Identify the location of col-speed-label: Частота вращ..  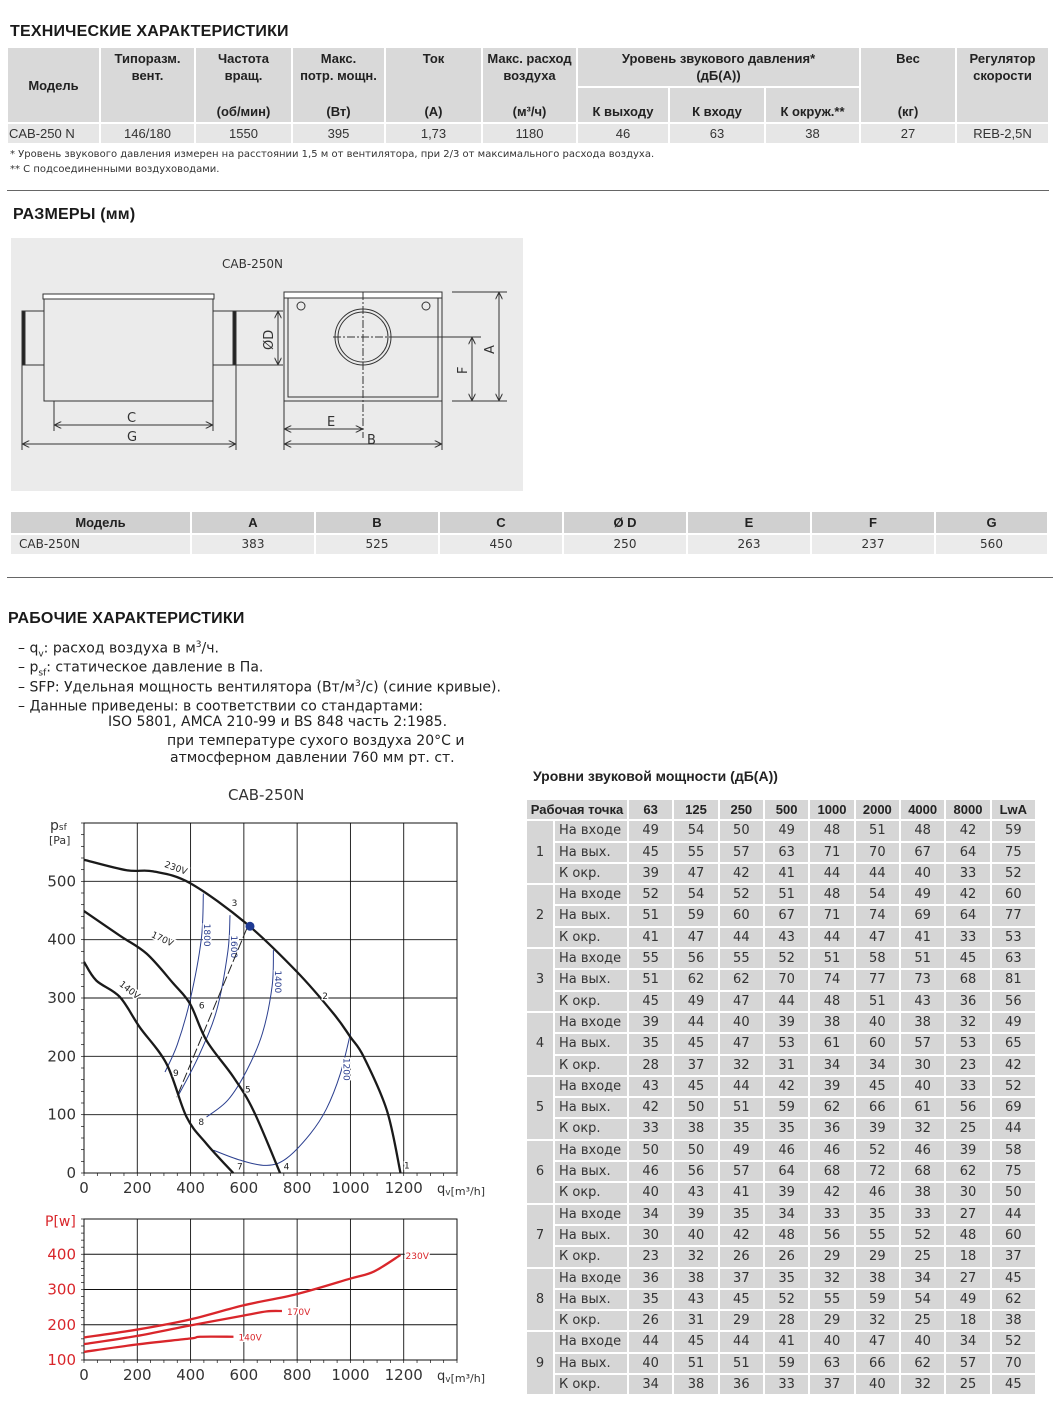
(243, 67).